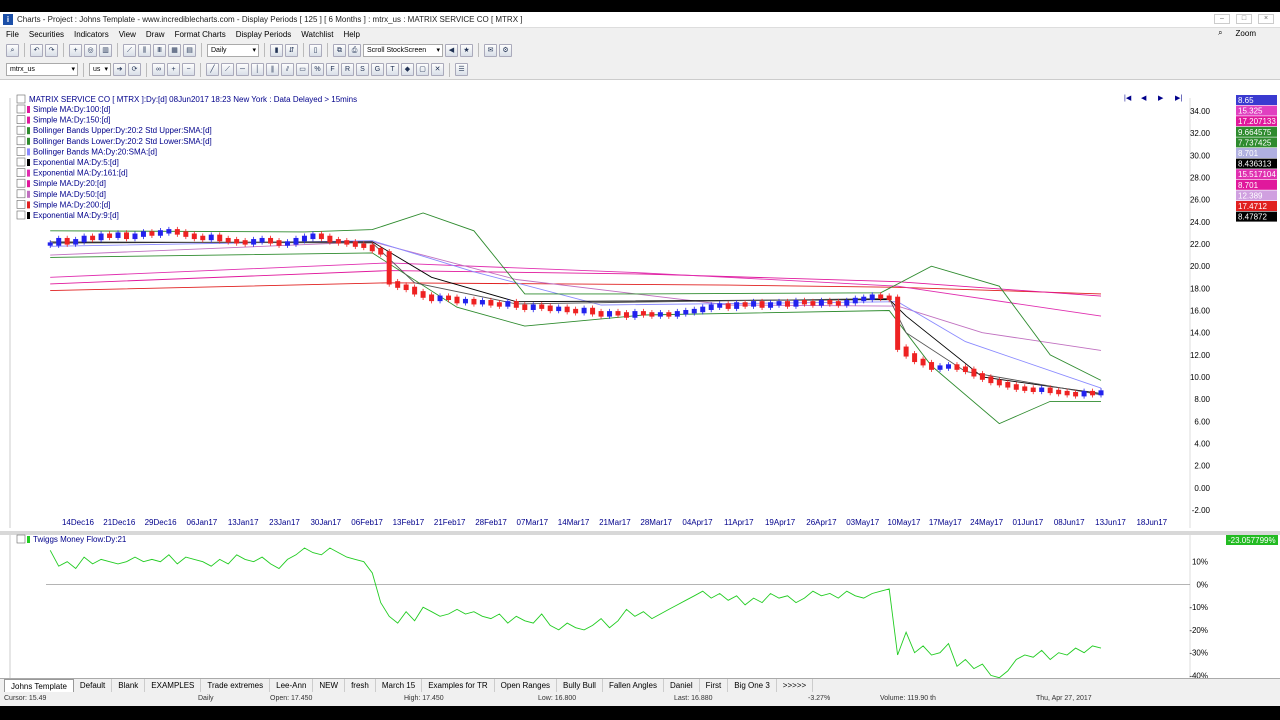 The width and height of the screenshot is (1280, 720). What do you see at coordinates (633, 685) in the screenshot?
I see `tab-fallen-angles: Fallen Angles` at bounding box center [633, 685].